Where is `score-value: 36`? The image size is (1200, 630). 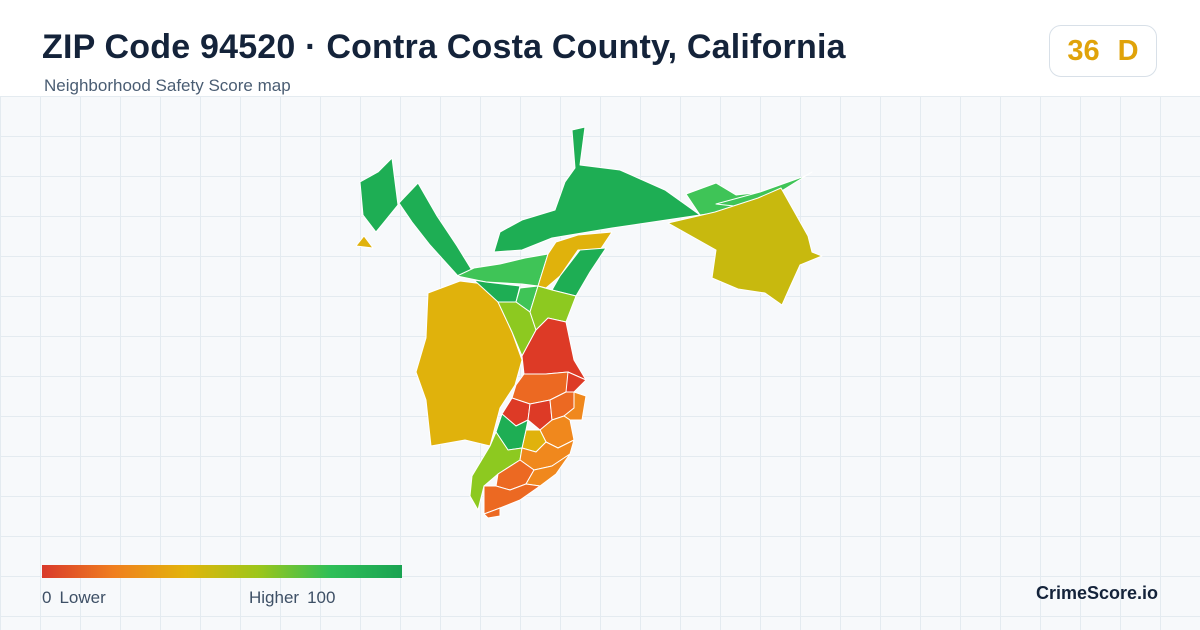
score-value: 36 is located at coordinates (1083, 50).